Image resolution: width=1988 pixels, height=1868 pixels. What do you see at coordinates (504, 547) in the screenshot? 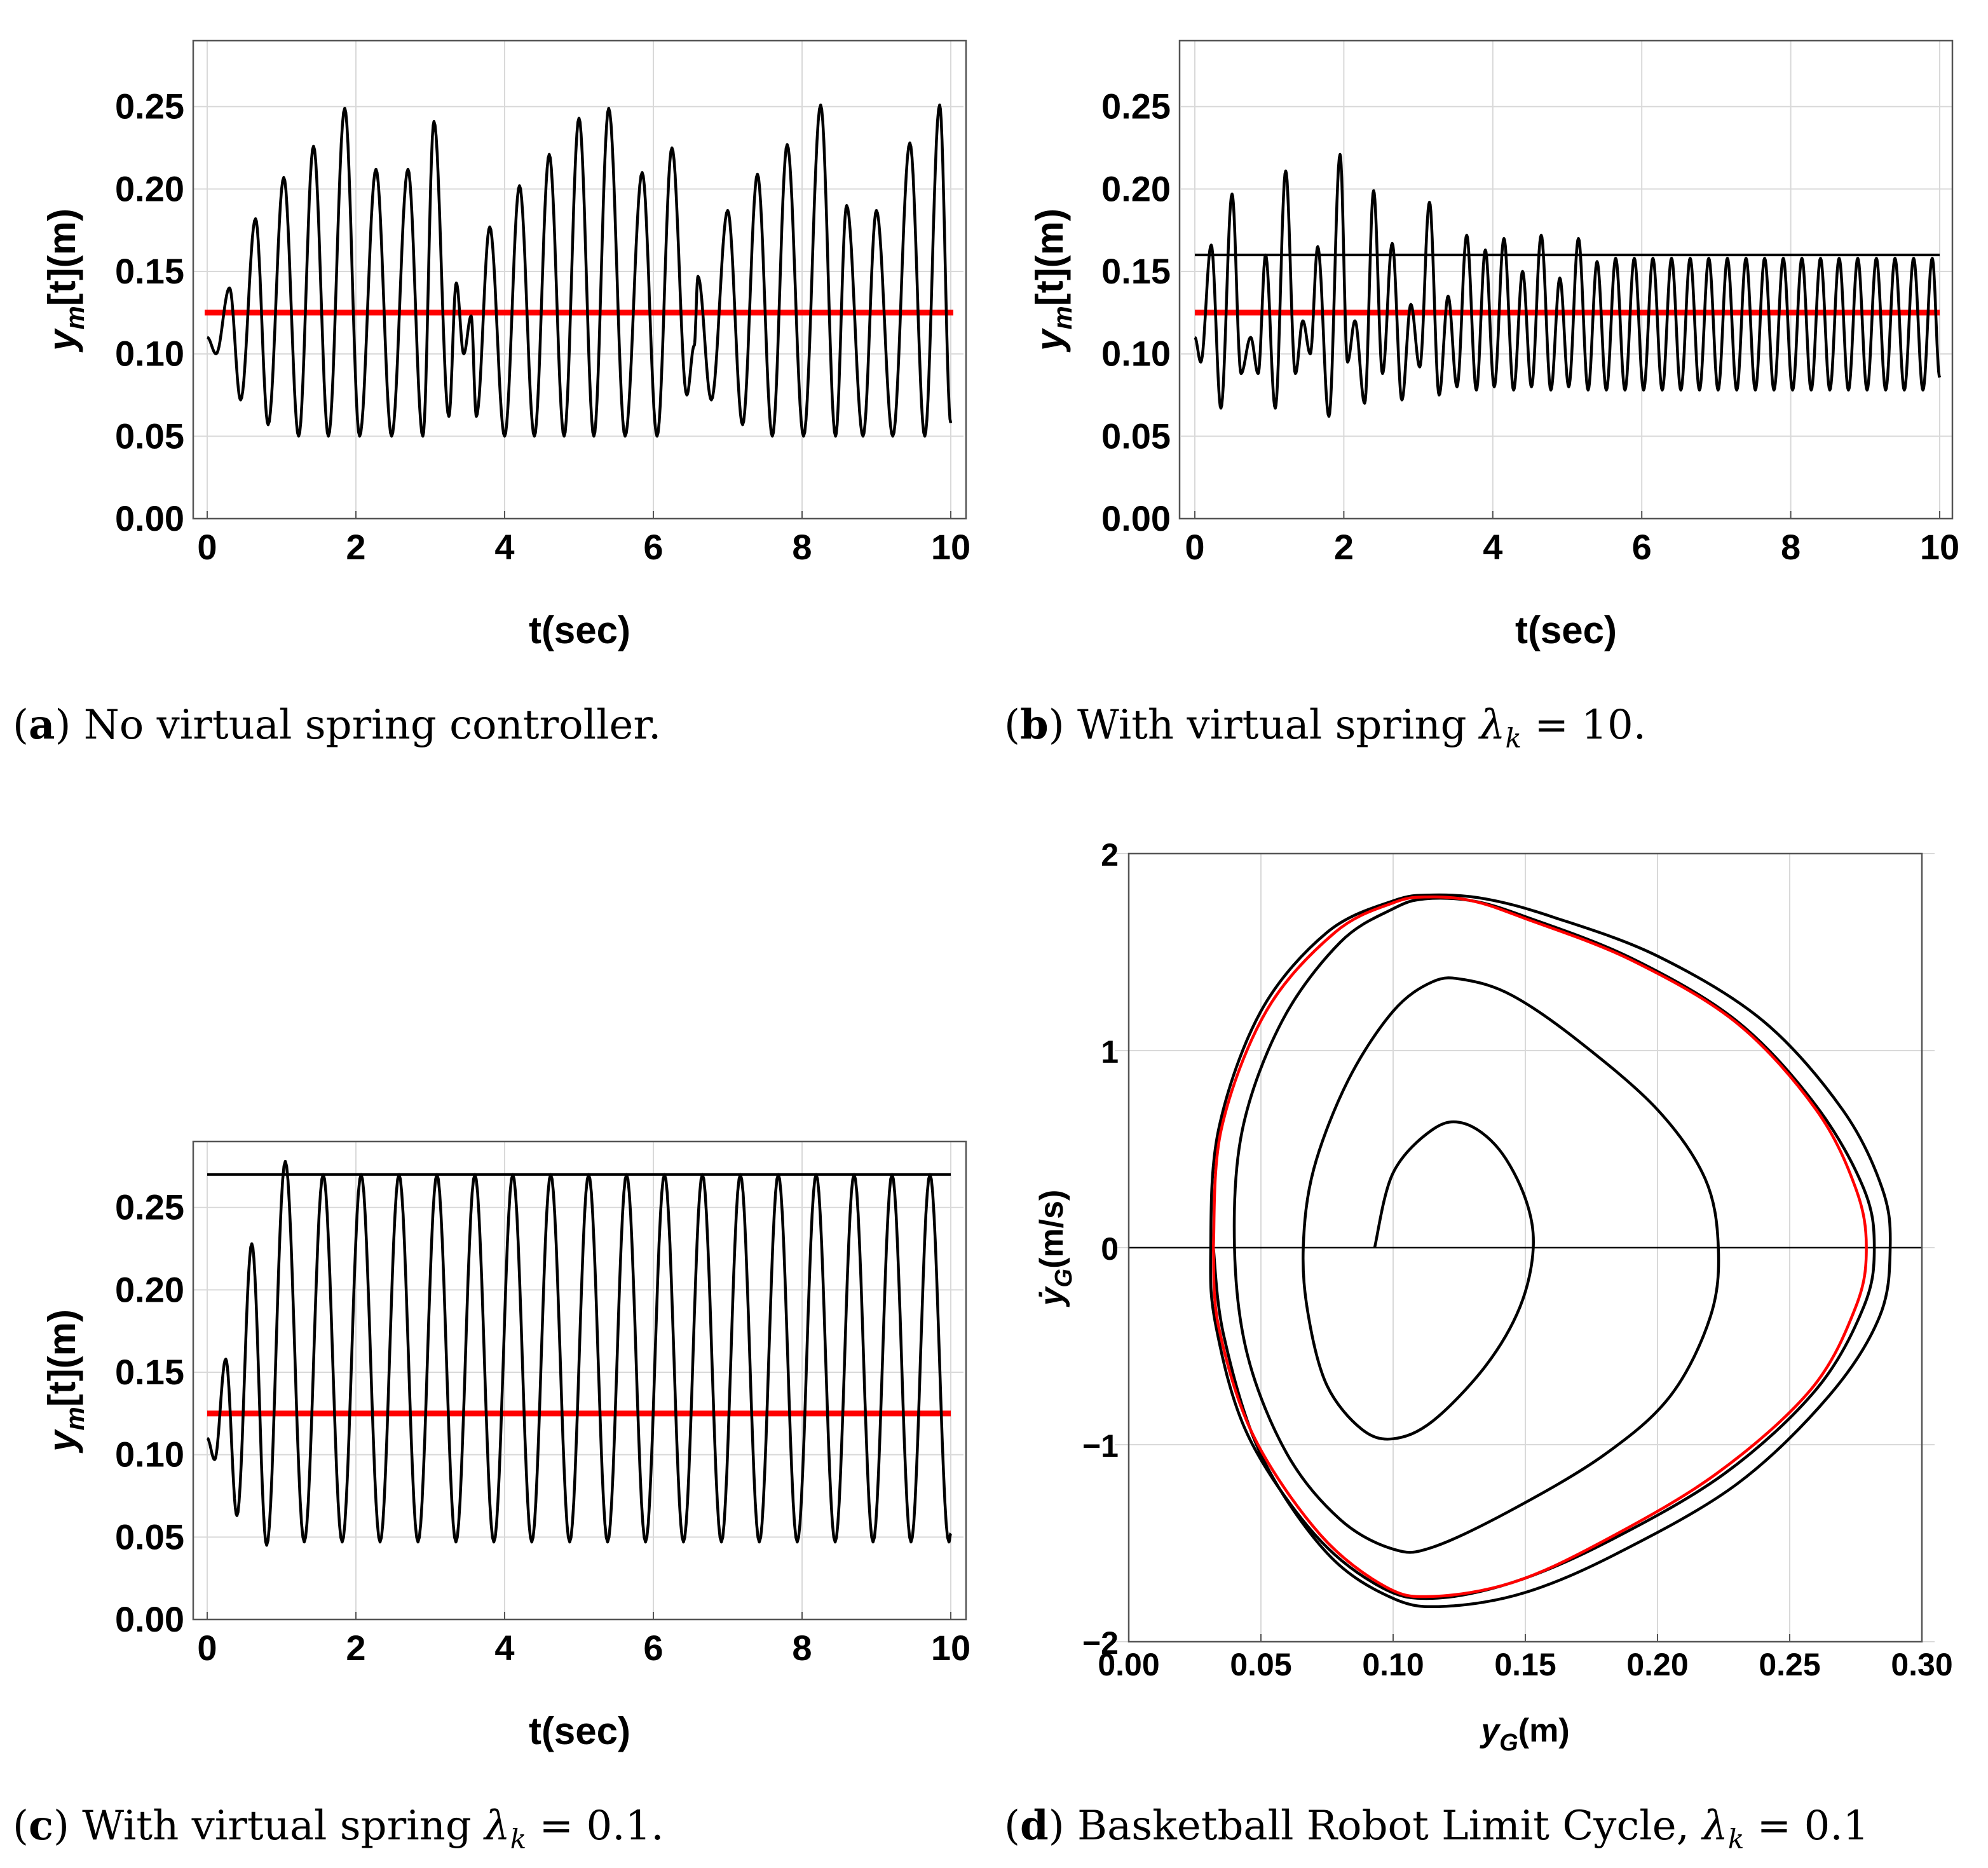
I see `panel-a-xtick-label: 4` at bounding box center [504, 547].